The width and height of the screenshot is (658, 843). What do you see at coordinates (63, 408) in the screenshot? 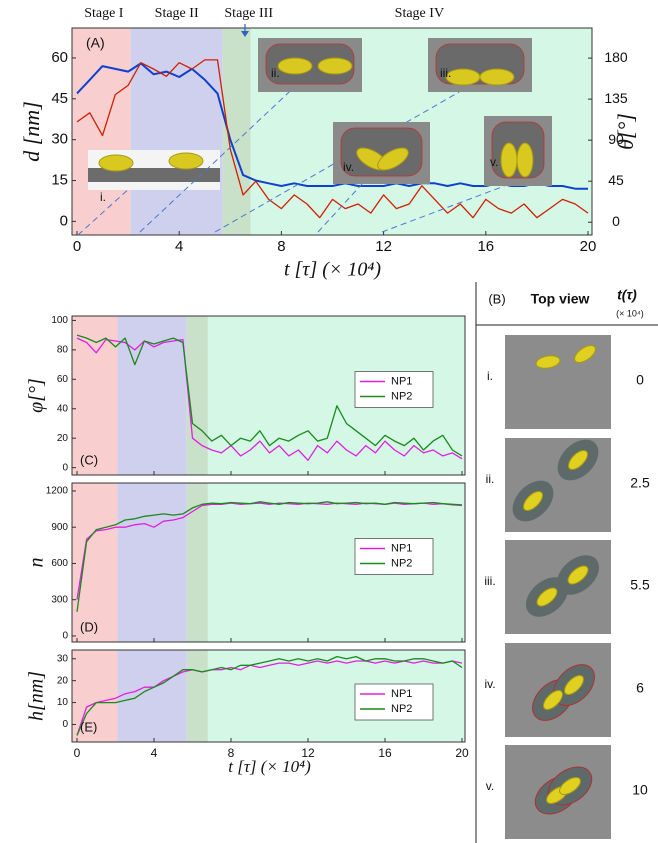
I see `y-tick-label: 40` at bounding box center [63, 408].